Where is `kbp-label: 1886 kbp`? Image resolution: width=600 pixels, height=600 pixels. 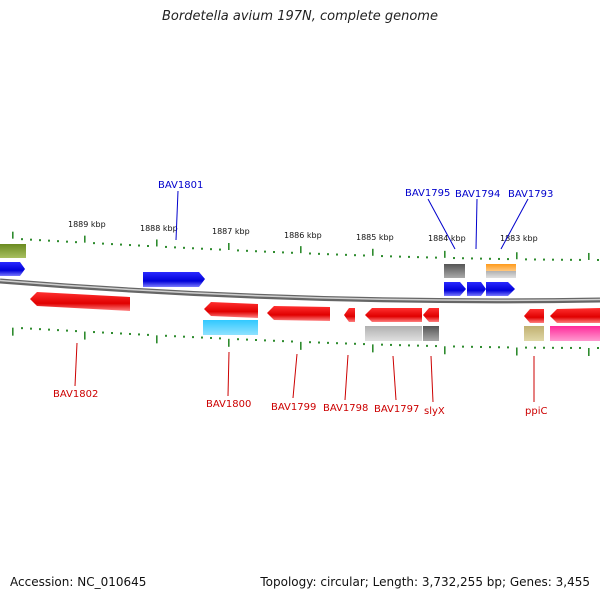 kbp-label: 1886 kbp is located at coordinates (303, 235).